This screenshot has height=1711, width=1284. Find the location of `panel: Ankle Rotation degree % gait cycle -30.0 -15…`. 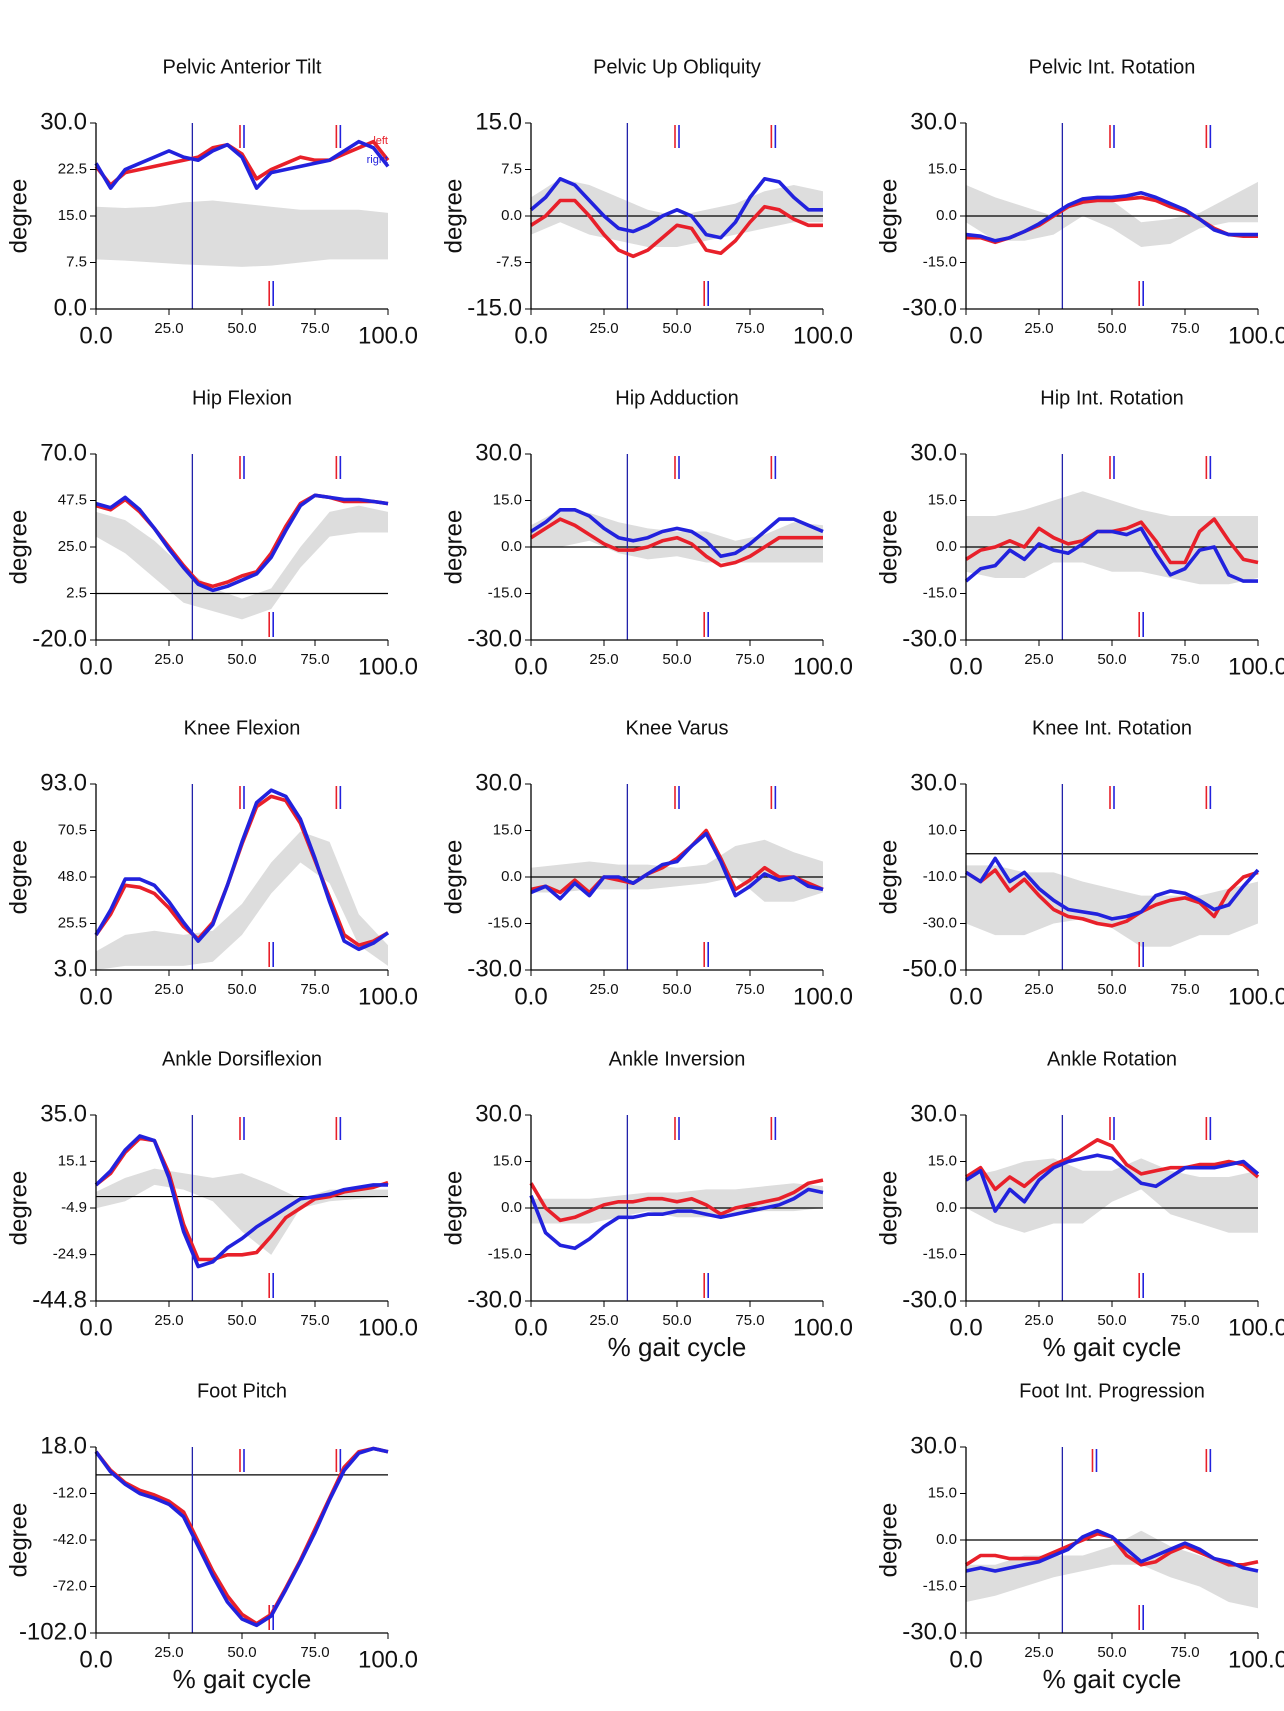

panel: Ankle Rotation degree % gait cycle -30.0 -15… is located at coordinates (1079, 1205).